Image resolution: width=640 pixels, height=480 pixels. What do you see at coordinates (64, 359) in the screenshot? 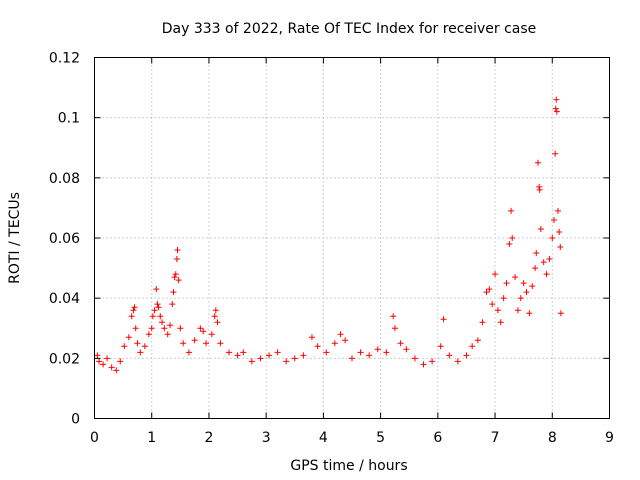
I see `y-tick-label: 0.02` at bounding box center [64, 359].